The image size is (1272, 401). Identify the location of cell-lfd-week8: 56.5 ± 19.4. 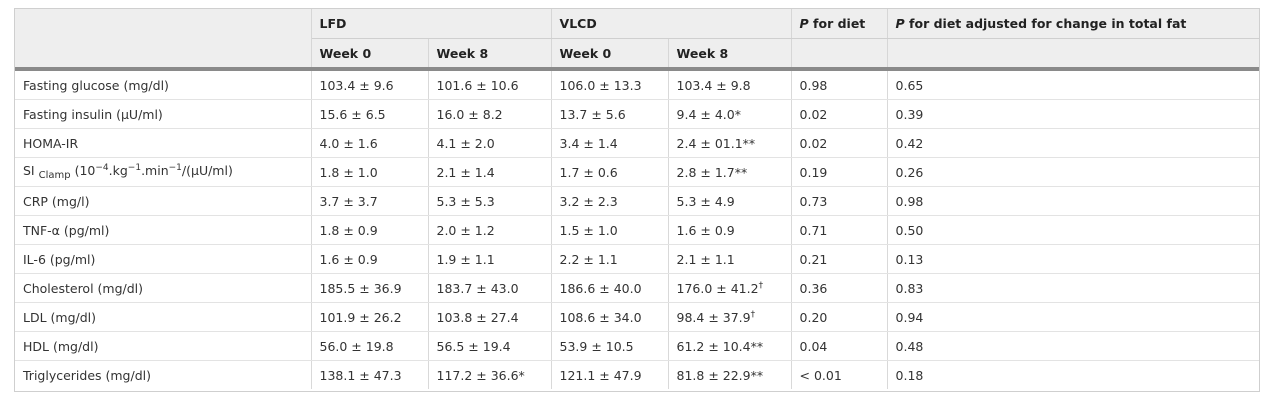
(490, 346).